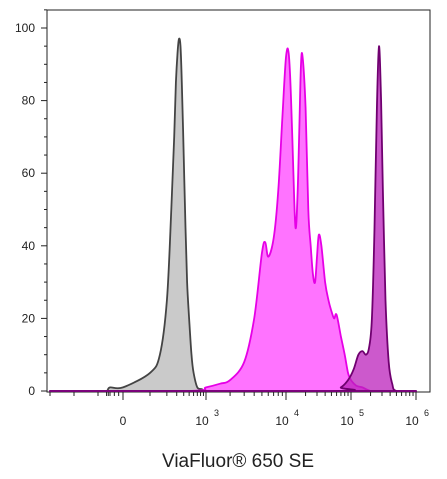 This screenshot has height=479, width=447. I want to click on x-tick-exponent: 3, so click(216, 413).